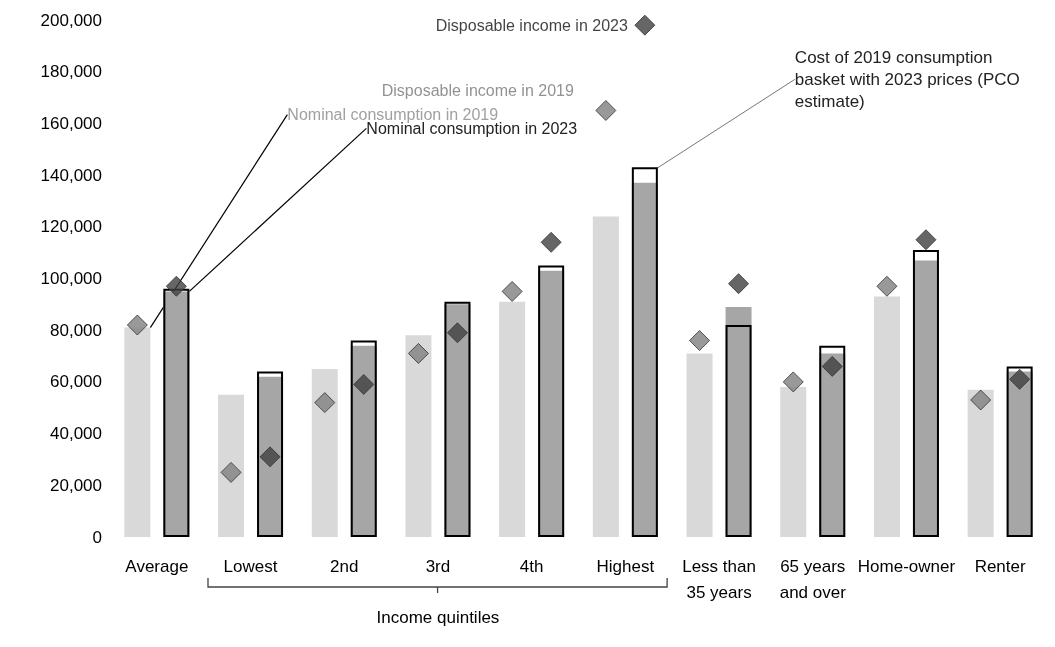 The image size is (1055, 647). What do you see at coordinates (71, 72) in the screenshot?
I see `y-tick-label: 180,000` at bounding box center [71, 72].